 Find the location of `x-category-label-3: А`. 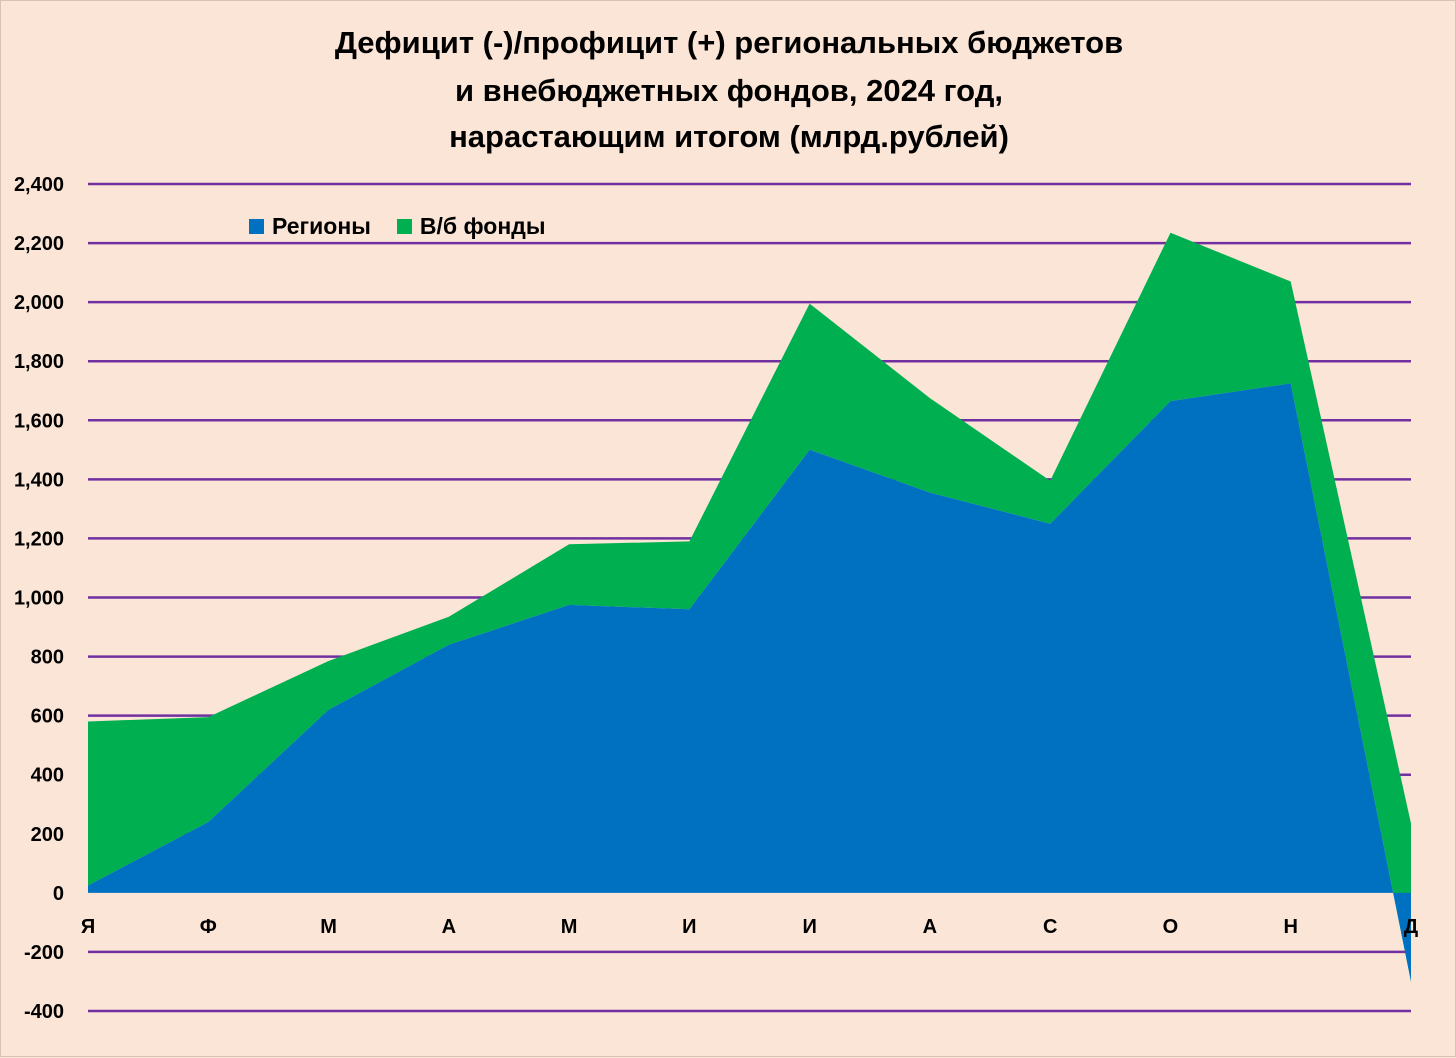

x-category-label-3: А is located at coordinates (449, 927).